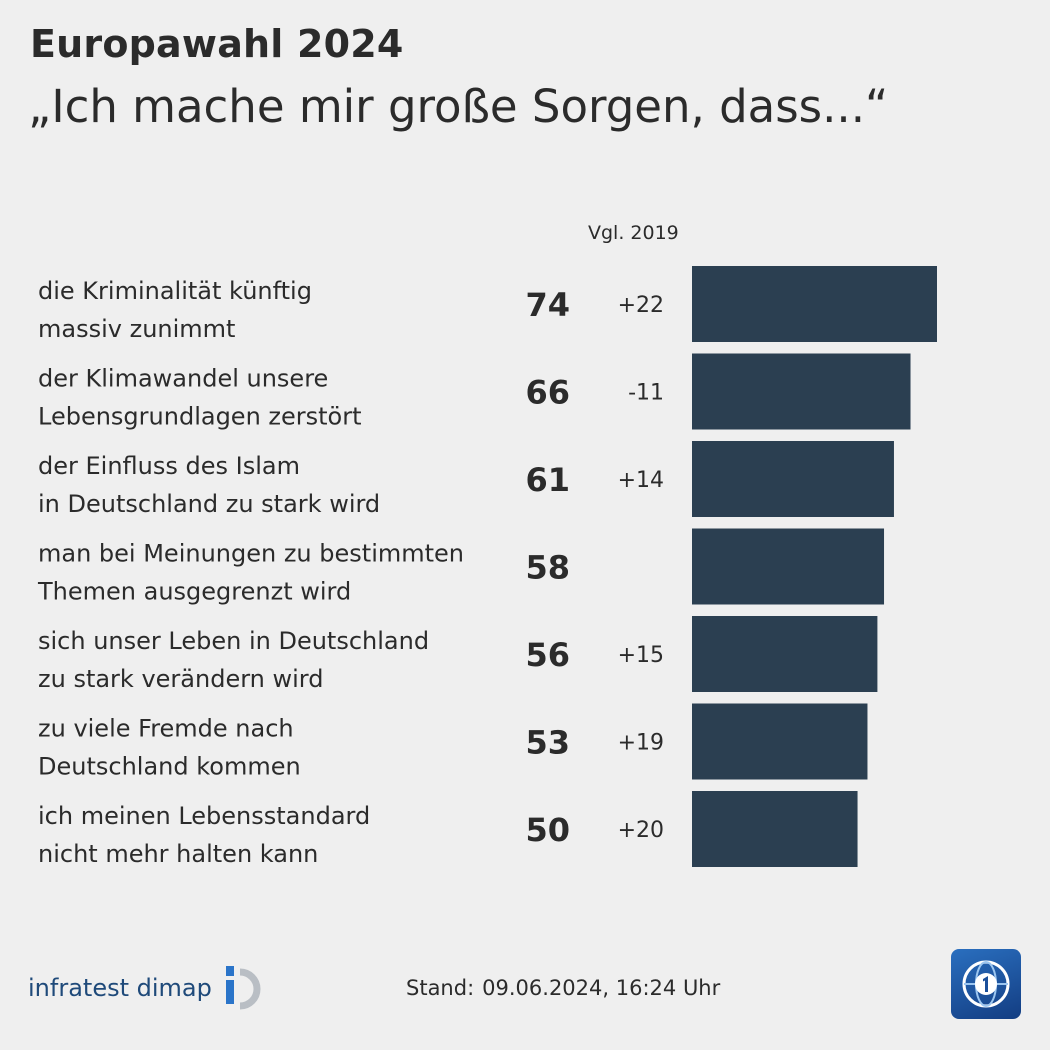 This screenshot has width=1050, height=1050. I want to click on value-label: 61, so click(547, 480).